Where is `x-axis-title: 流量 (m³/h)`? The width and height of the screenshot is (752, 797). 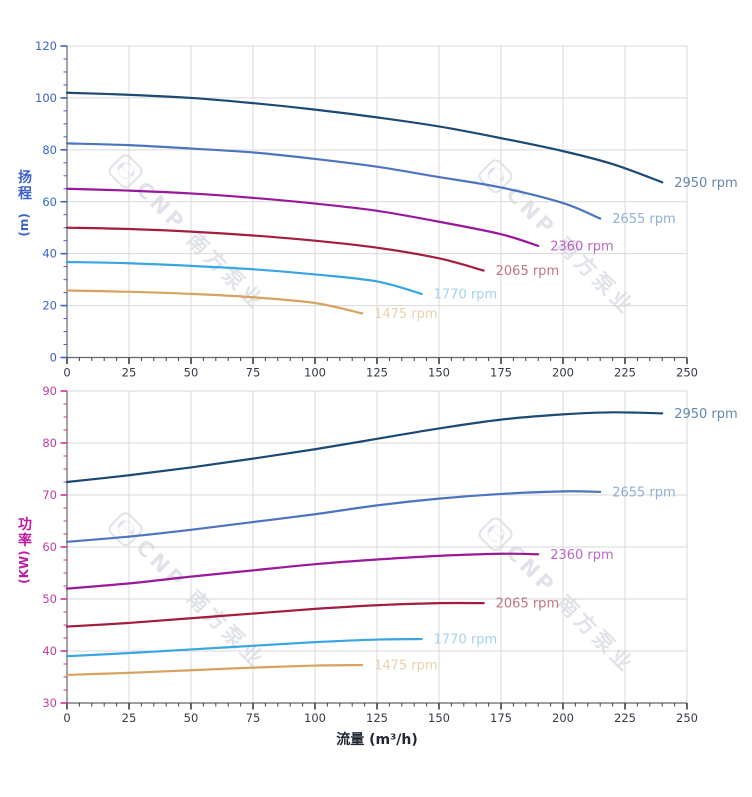
x-axis-title: 流量 (m³/h) is located at coordinates (377, 740).